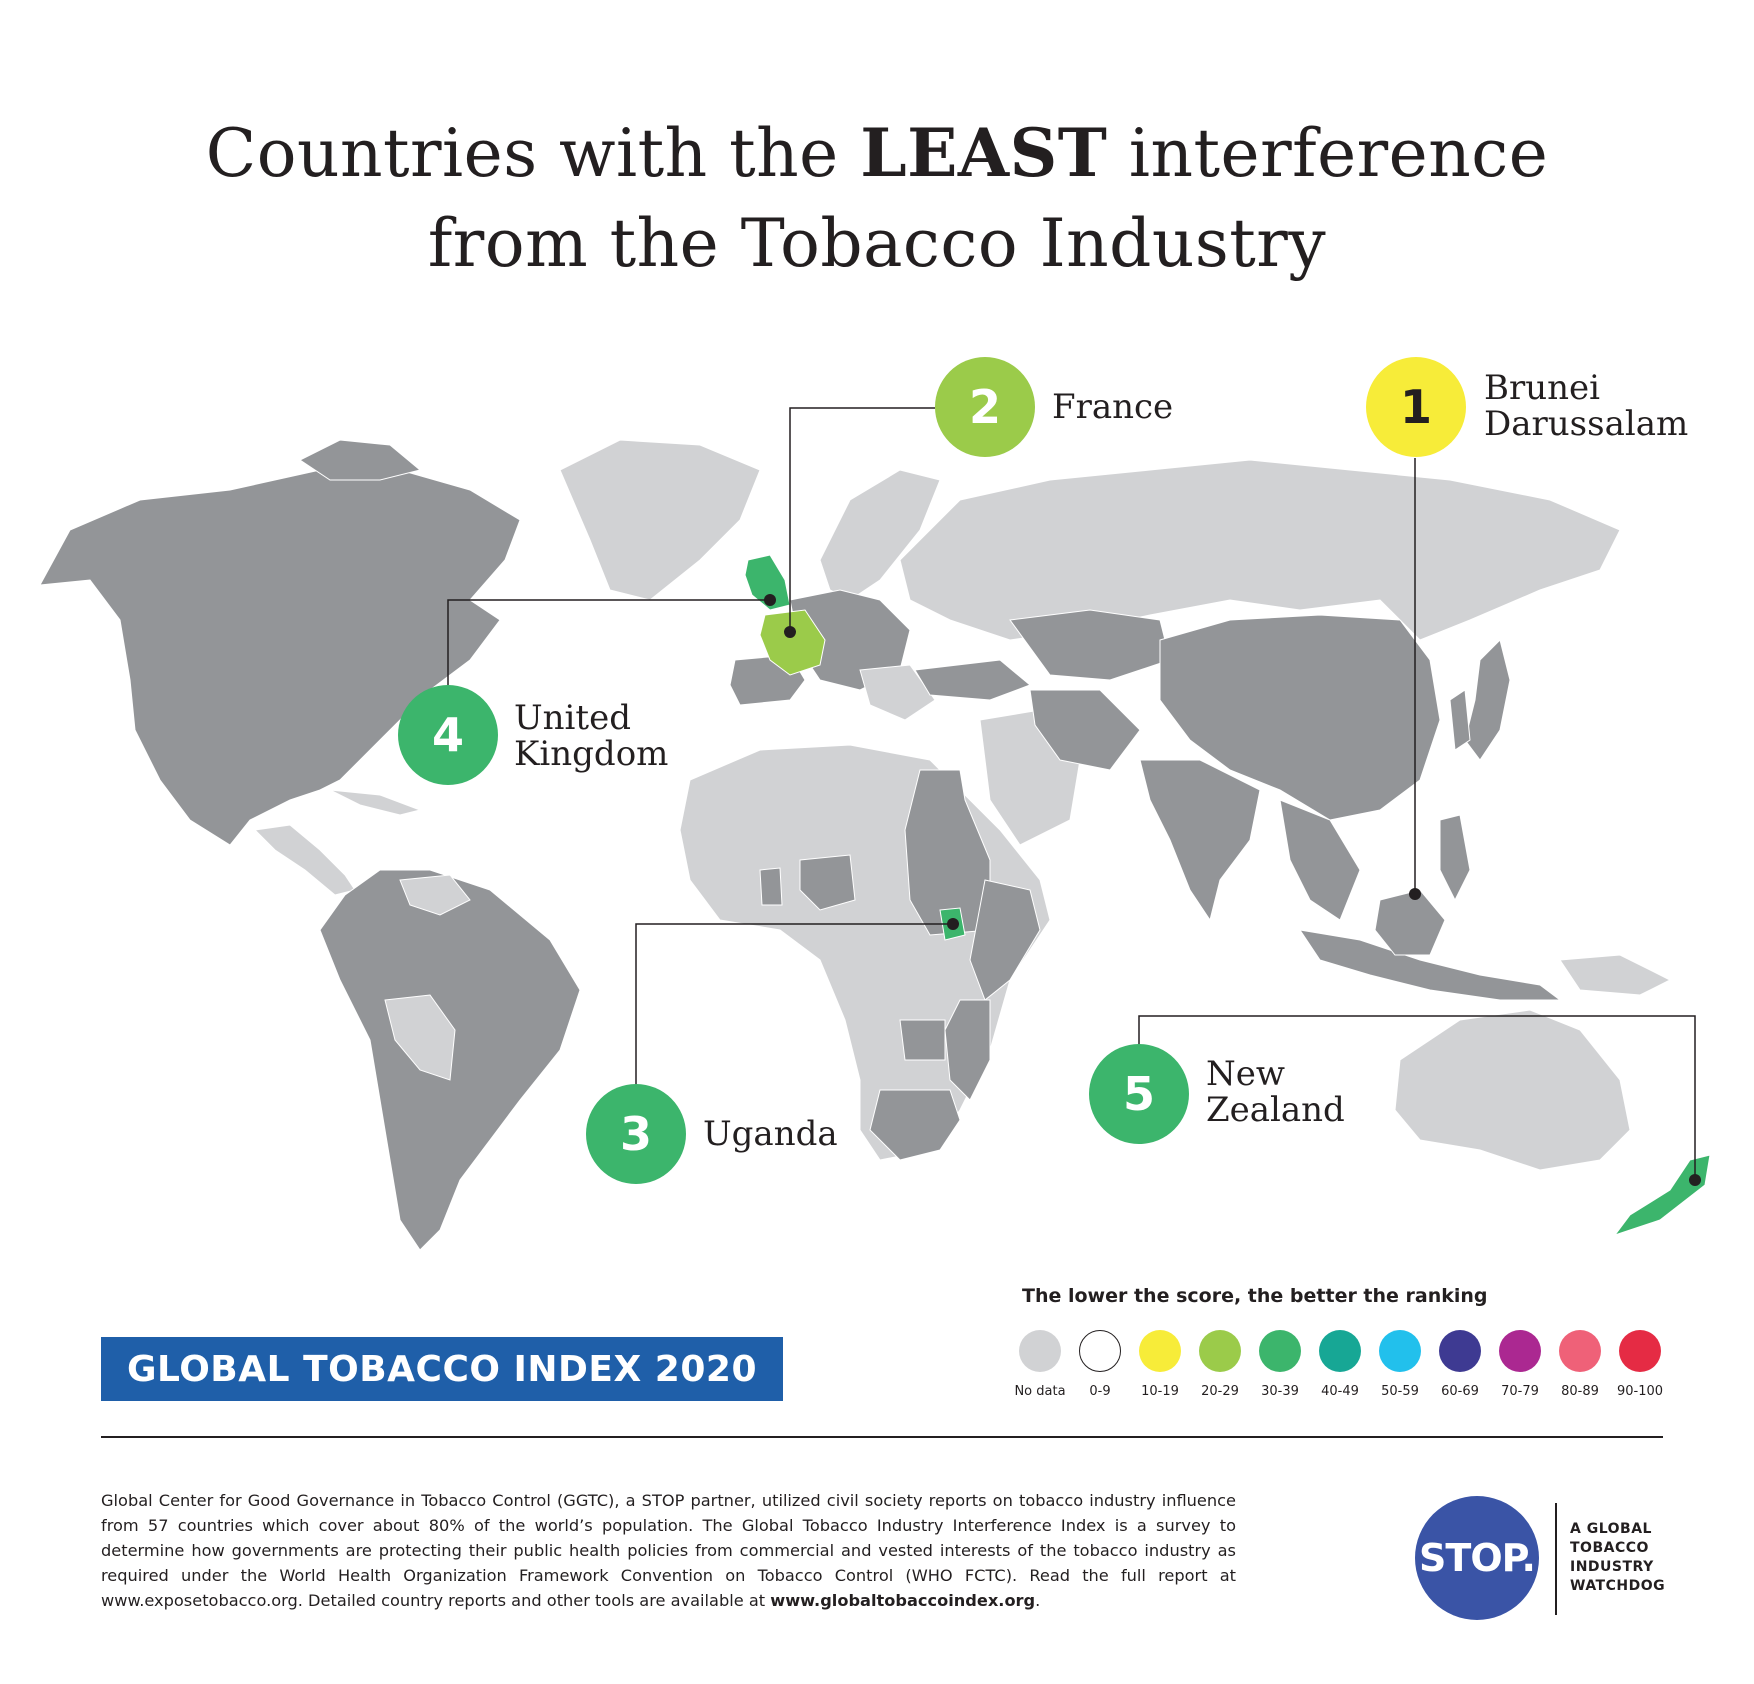 This screenshot has width=1754, height=1684. What do you see at coordinates (862, 519) in the screenshot?
I see `leader-line-france` at bounding box center [862, 519].